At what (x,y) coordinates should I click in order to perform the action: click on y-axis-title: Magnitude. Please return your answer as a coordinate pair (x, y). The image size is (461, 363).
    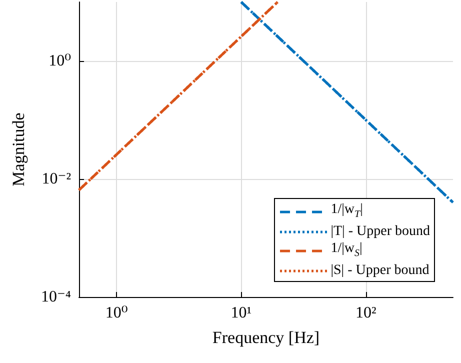
    Looking at the image, I should click on (18, 149).